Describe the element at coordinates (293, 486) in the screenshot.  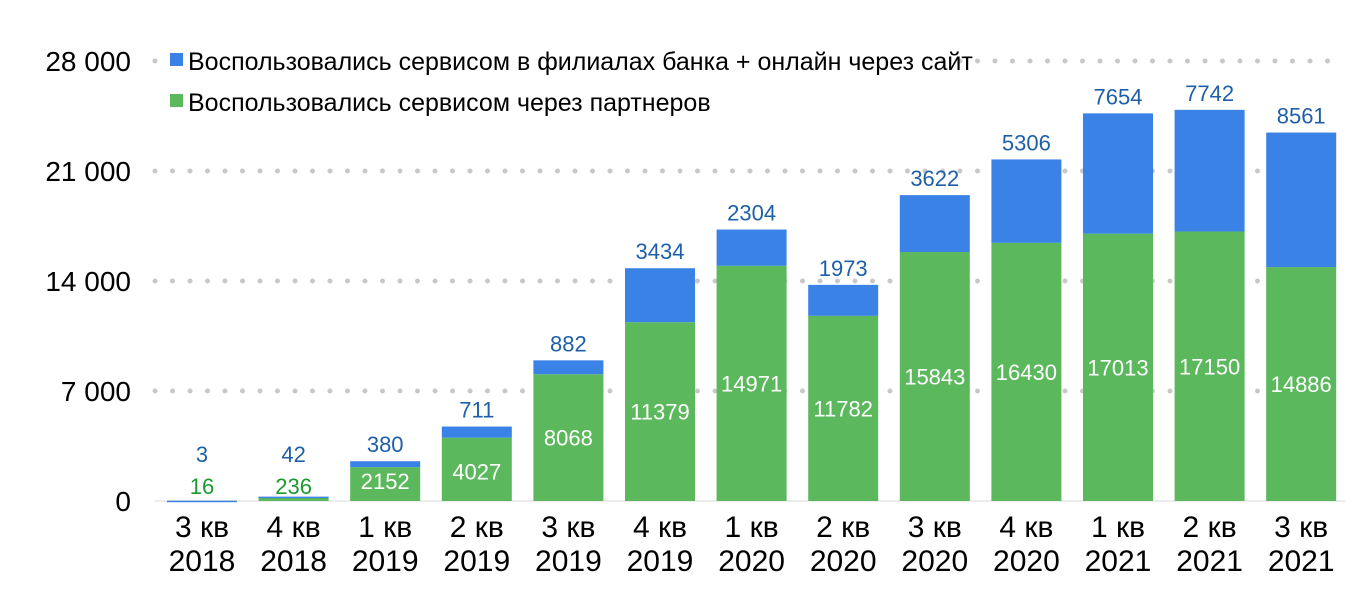
I see `value-label-partners: 236` at that location.